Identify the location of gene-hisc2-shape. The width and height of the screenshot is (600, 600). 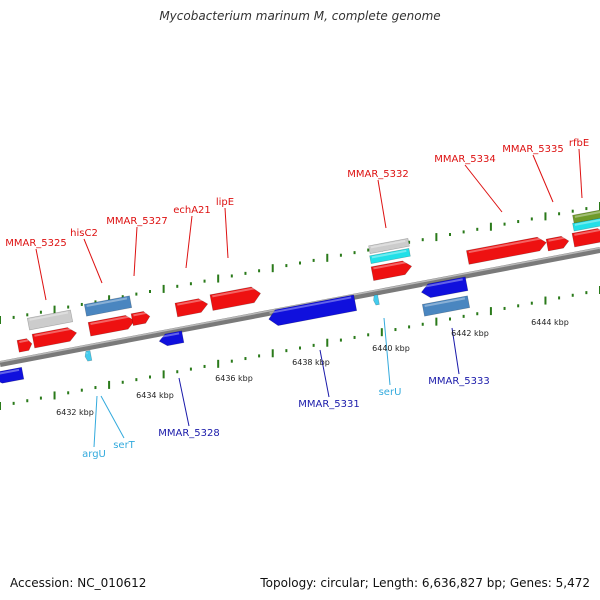
(111, 325).